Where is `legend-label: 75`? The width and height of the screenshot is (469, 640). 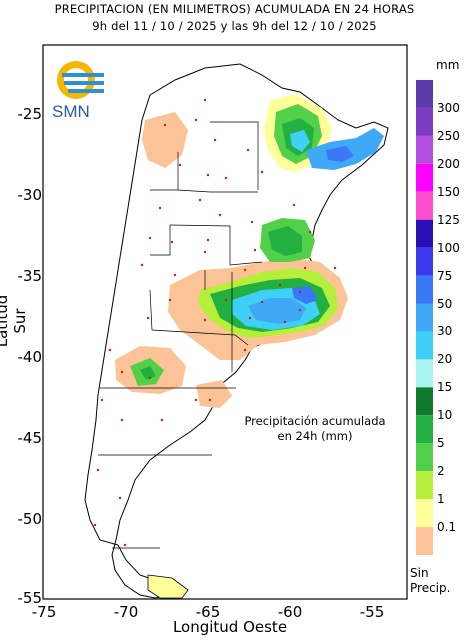 legend-label: 75 is located at coordinates (445, 275).